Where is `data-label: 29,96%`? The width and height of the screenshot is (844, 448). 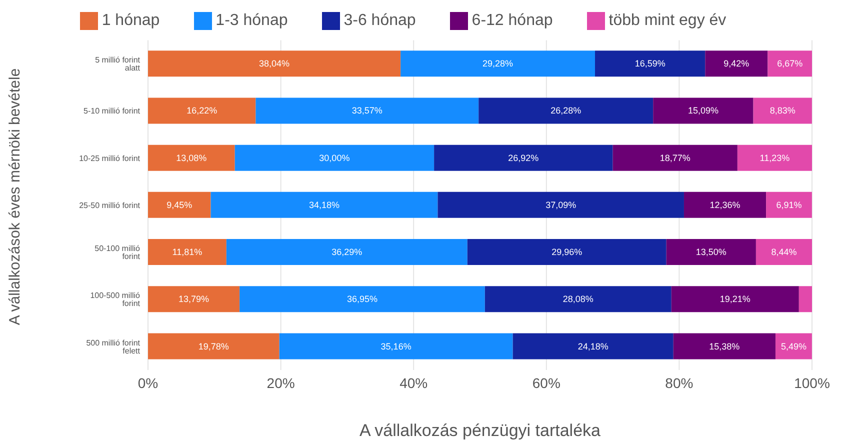 data-label: 29,96% is located at coordinates (567, 252).